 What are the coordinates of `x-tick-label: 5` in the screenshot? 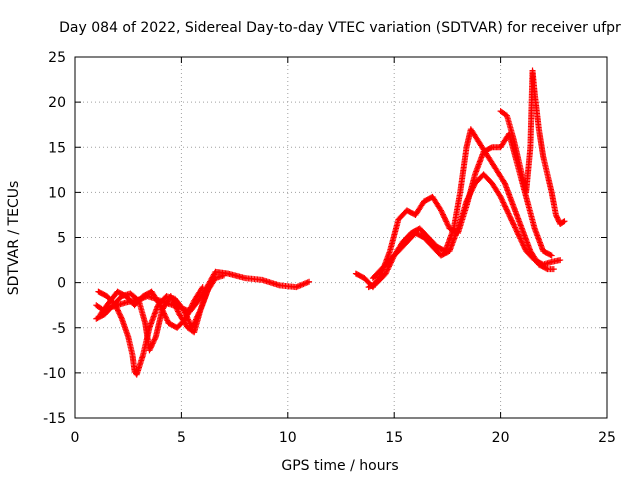 It's located at (181, 438).